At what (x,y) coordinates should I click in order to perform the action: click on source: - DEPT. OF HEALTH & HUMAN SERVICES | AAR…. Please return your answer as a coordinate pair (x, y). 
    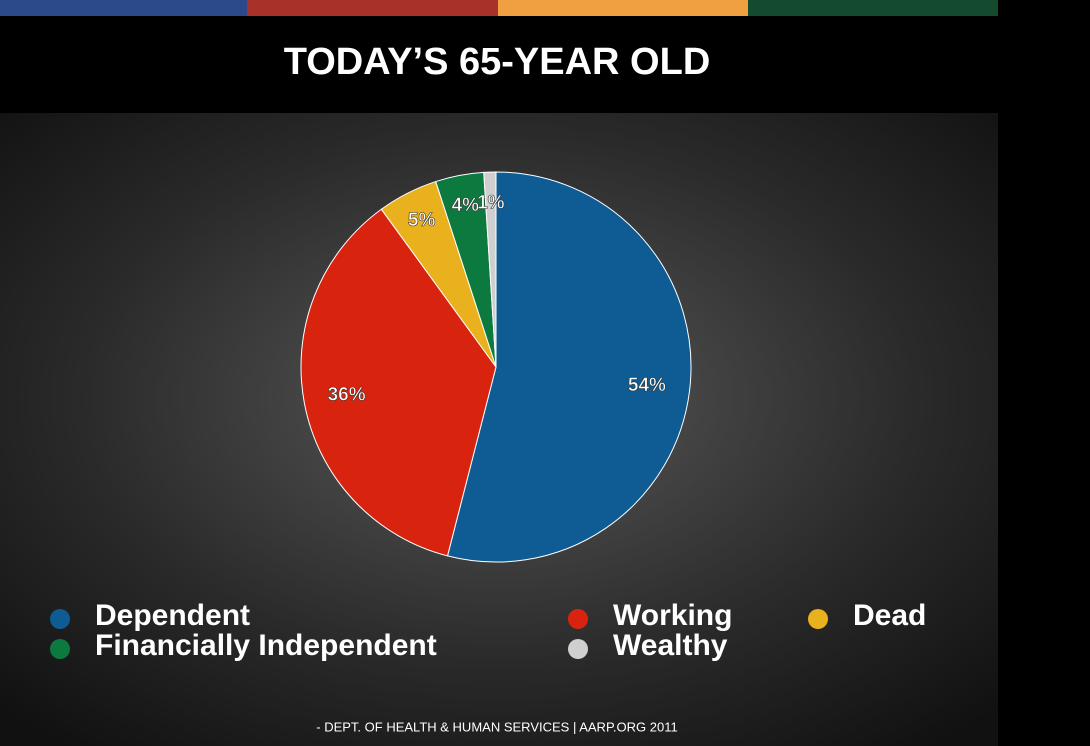
    Looking at the image, I should click on (496, 726).